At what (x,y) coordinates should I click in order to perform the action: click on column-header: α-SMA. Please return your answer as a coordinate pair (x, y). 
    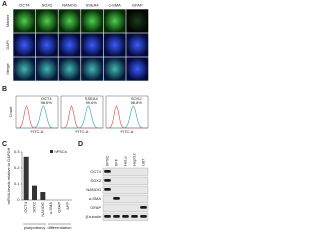
    Looking at the image, I should click on (115, 5).